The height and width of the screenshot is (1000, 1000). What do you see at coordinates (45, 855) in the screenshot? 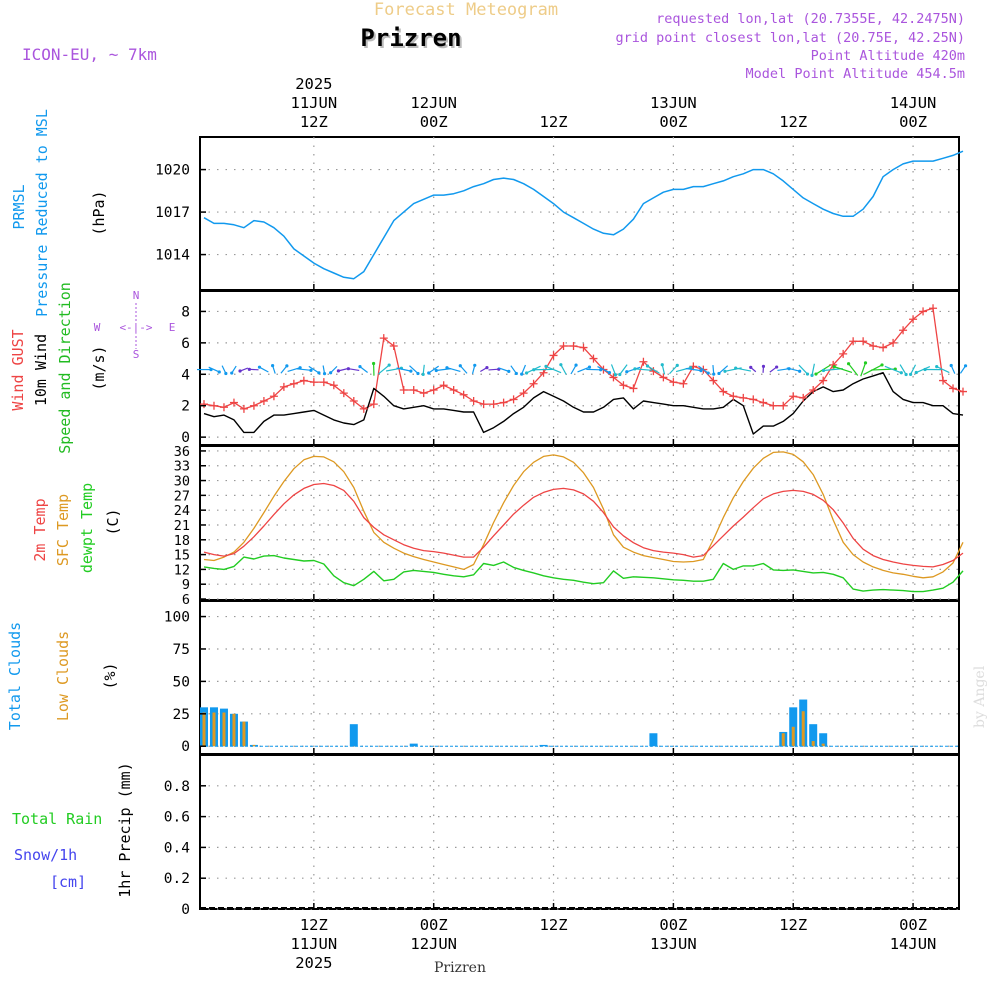
I see `snow-legend: Snow/1h` at bounding box center [45, 855].